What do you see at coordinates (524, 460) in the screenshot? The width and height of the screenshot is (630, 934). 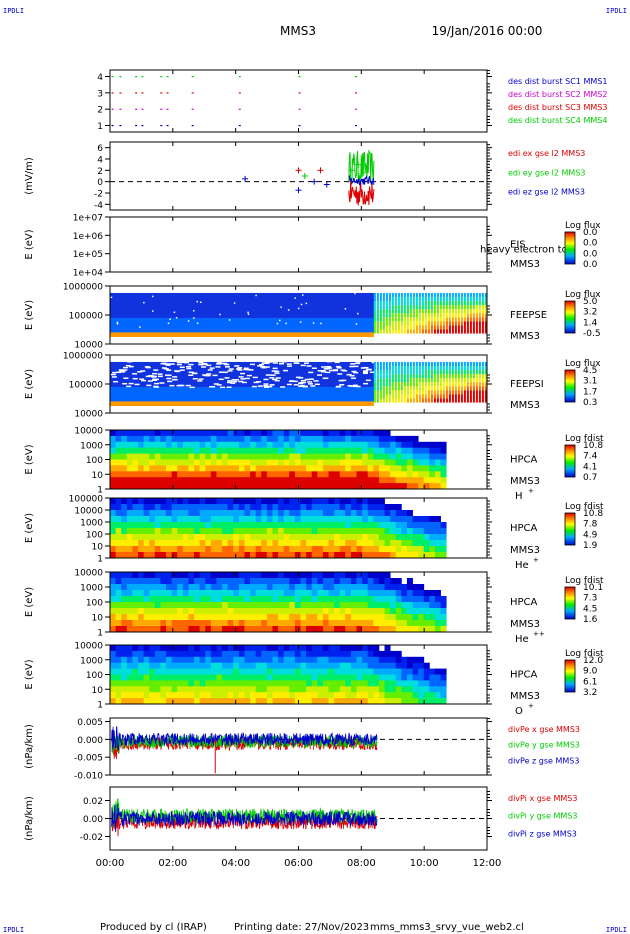 I see `instrument-label: HPCA` at bounding box center [524, 460].